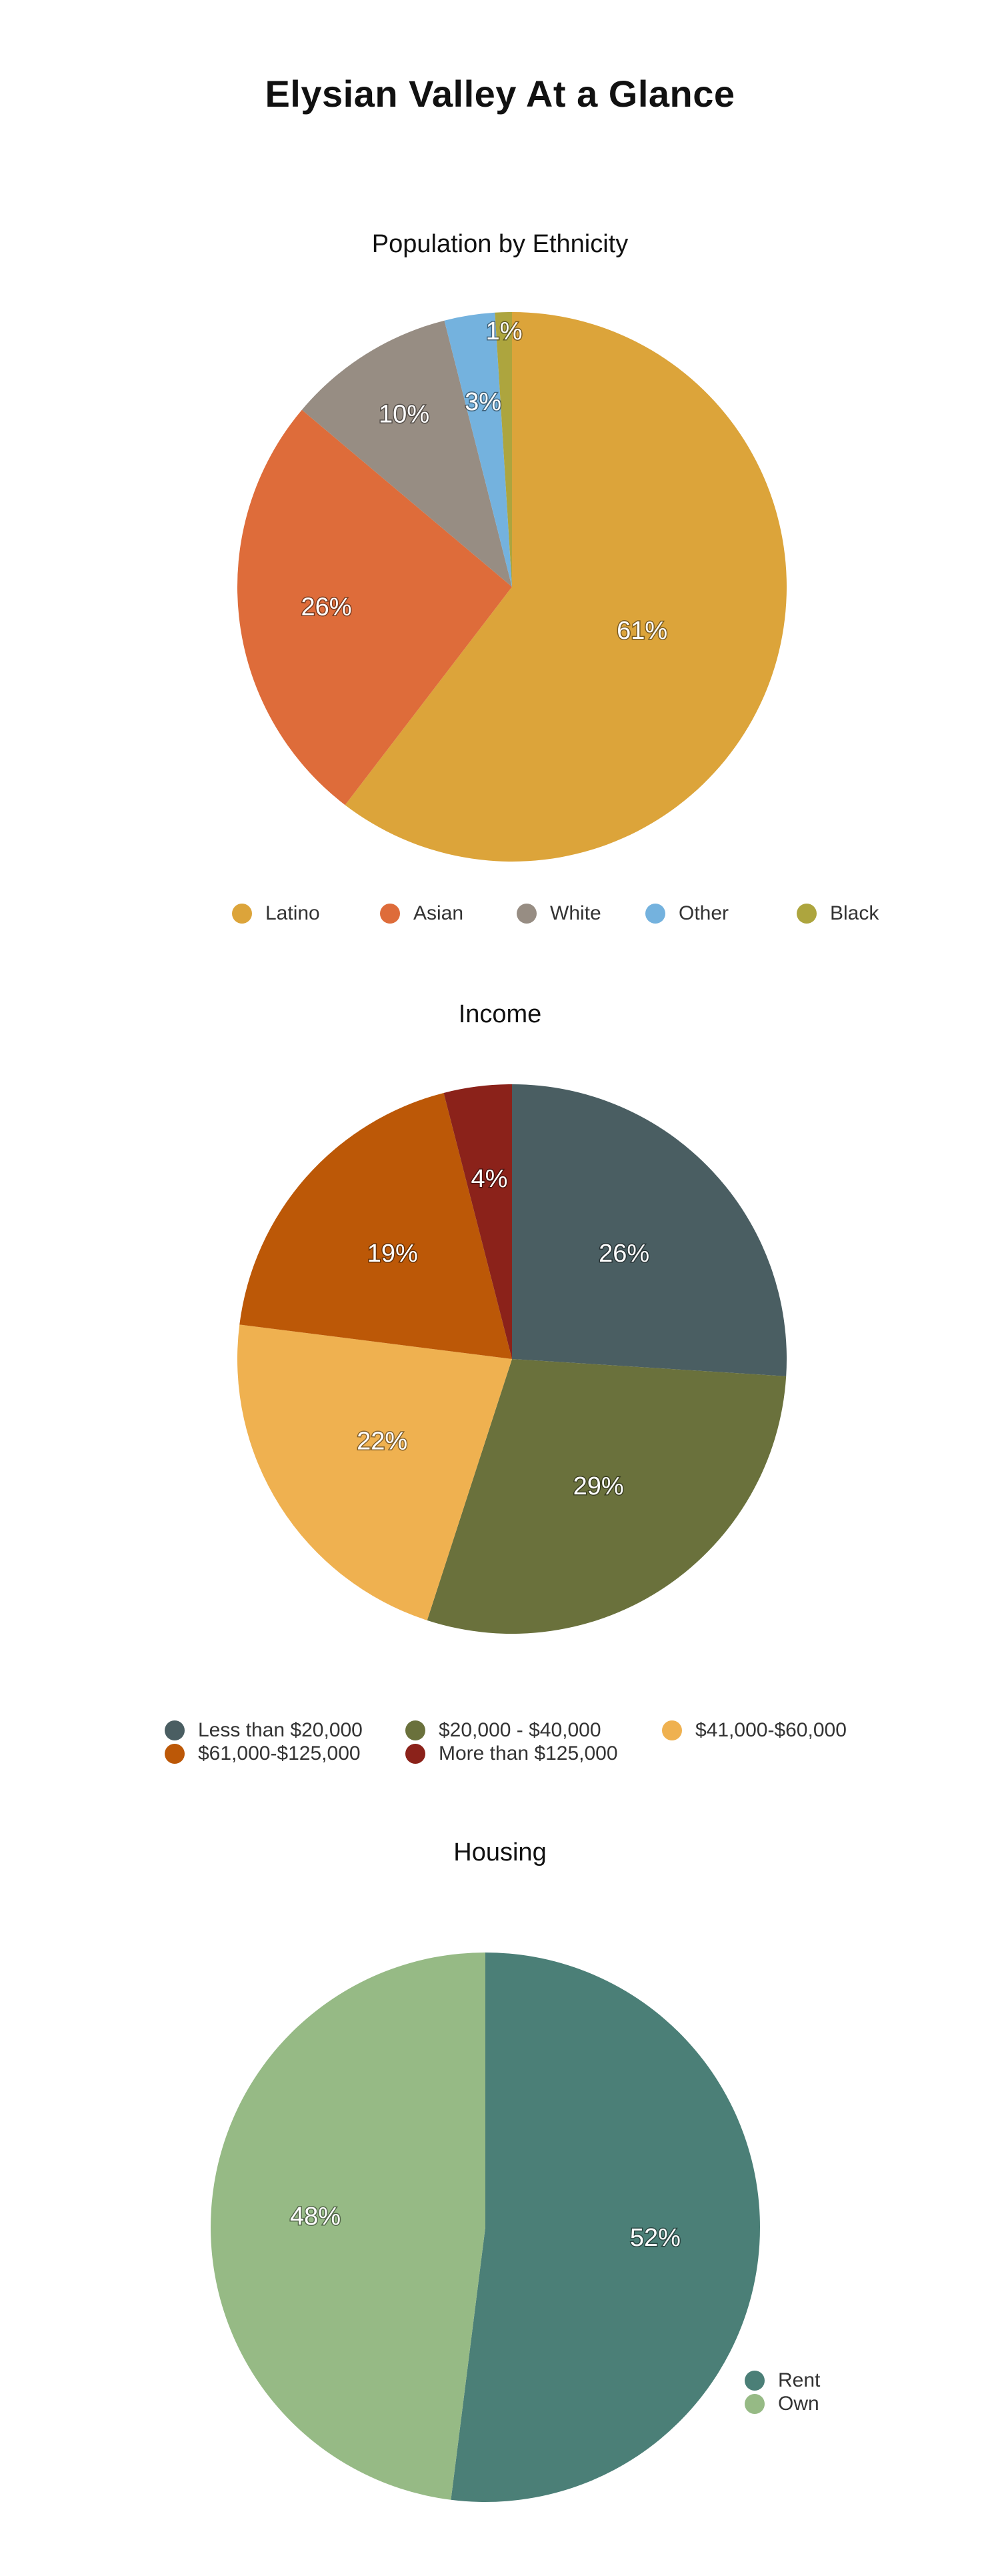 The width and height of the screenshot is (1000, 2576). I want to click on legend-label: $61,000-$125,000, so click(279, 1753).